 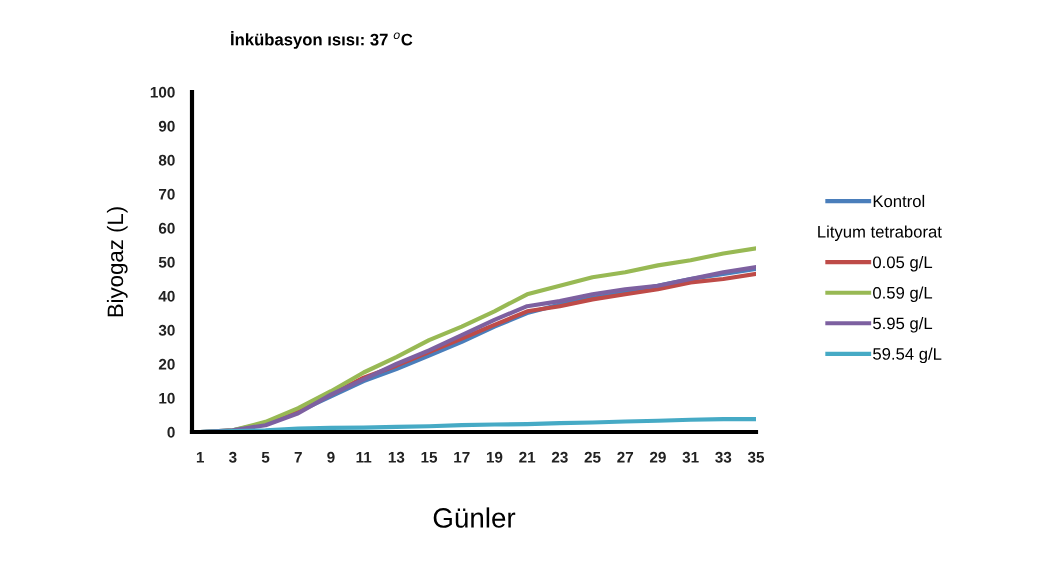 What do you see at coordinates (899, 201) in the screenshot?
I see `legend-label: Kontrol` at bounding box center [899, 201].